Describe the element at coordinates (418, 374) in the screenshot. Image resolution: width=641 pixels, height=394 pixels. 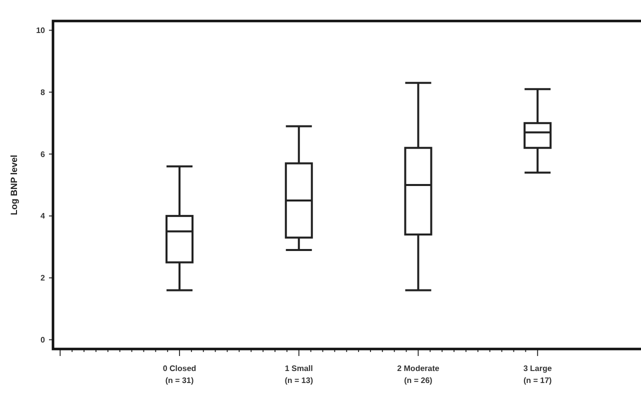
I see `x-tick-label: 2 Moderate (n = 26)` at that location.